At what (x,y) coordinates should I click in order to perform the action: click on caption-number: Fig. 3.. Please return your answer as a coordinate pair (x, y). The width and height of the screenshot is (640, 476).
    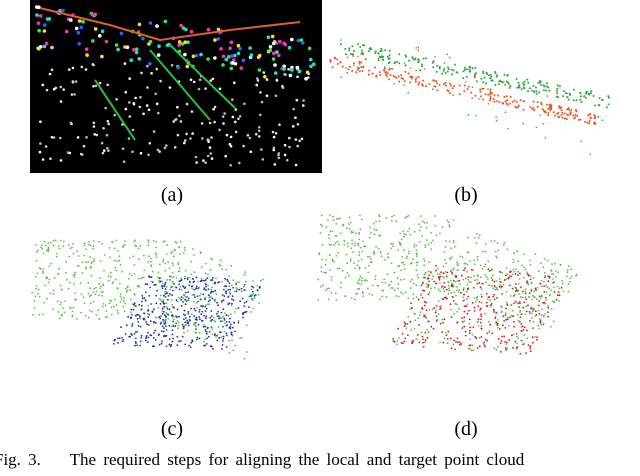
    Looking at the image, I should click on (20, 459).